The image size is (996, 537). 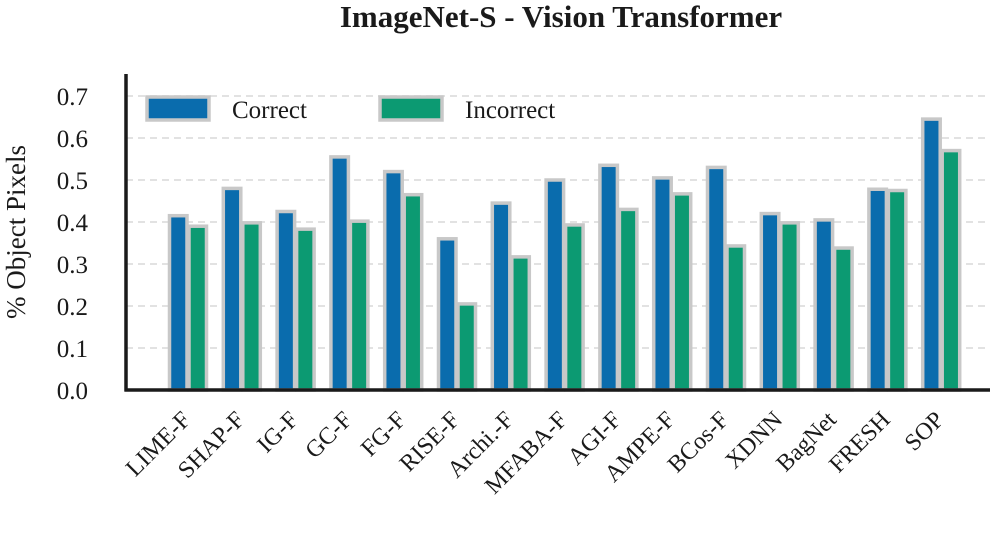 I want to click on bar-correct-fresh, so click(x=878, y=289).